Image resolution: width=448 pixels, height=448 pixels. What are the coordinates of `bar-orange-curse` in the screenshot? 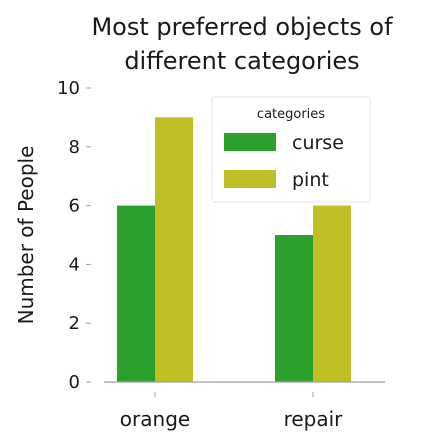 It's located at (136, 293).